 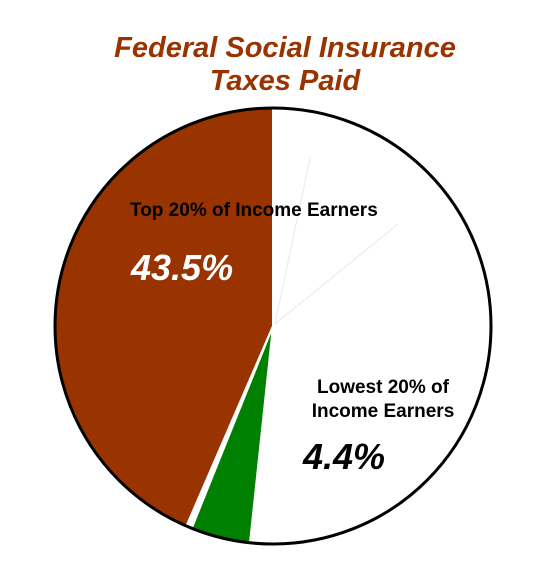 I want to click on slice-value-lowest-20: 4.4%, so click(x=344, y=456).